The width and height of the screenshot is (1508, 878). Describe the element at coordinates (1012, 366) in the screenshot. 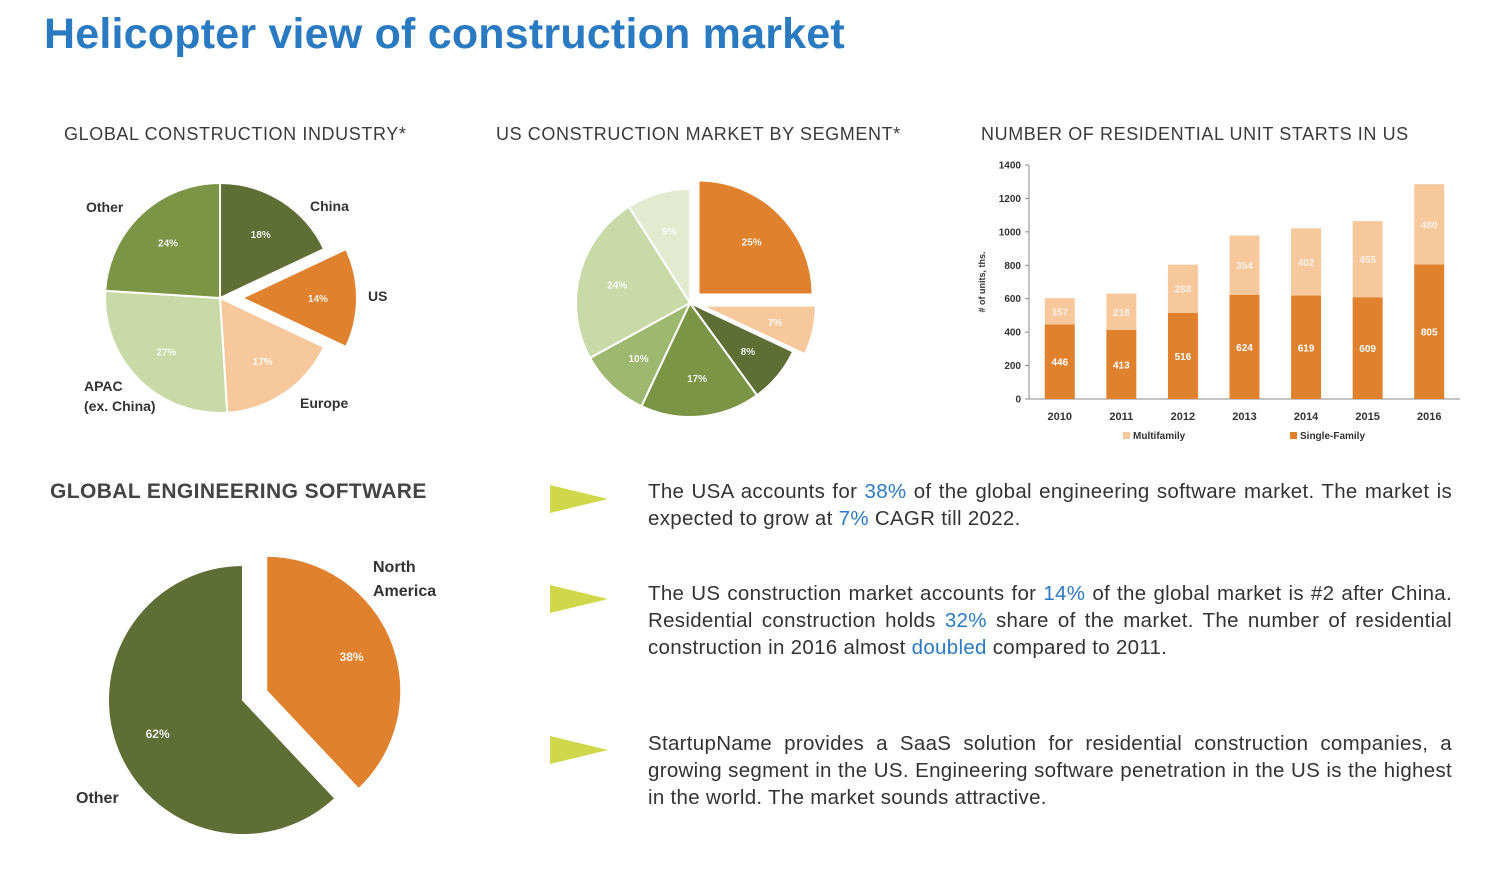

I see `y-tick-label: 200` at that location.